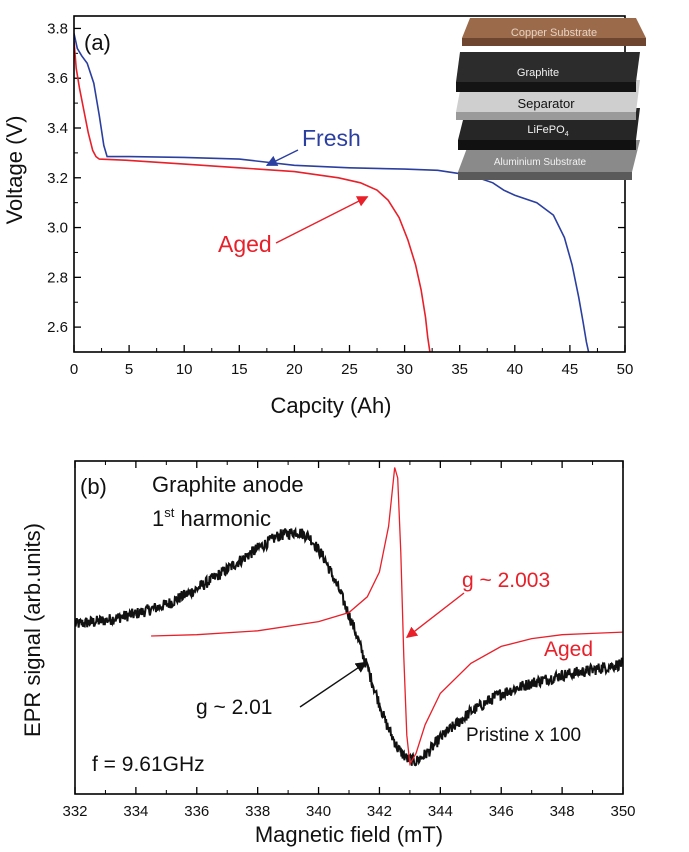 Image resolution: width=689 pixels, height=852 pixels. I want to click on layer-lifepo4-label: LiFePO4, so click(547, 131).